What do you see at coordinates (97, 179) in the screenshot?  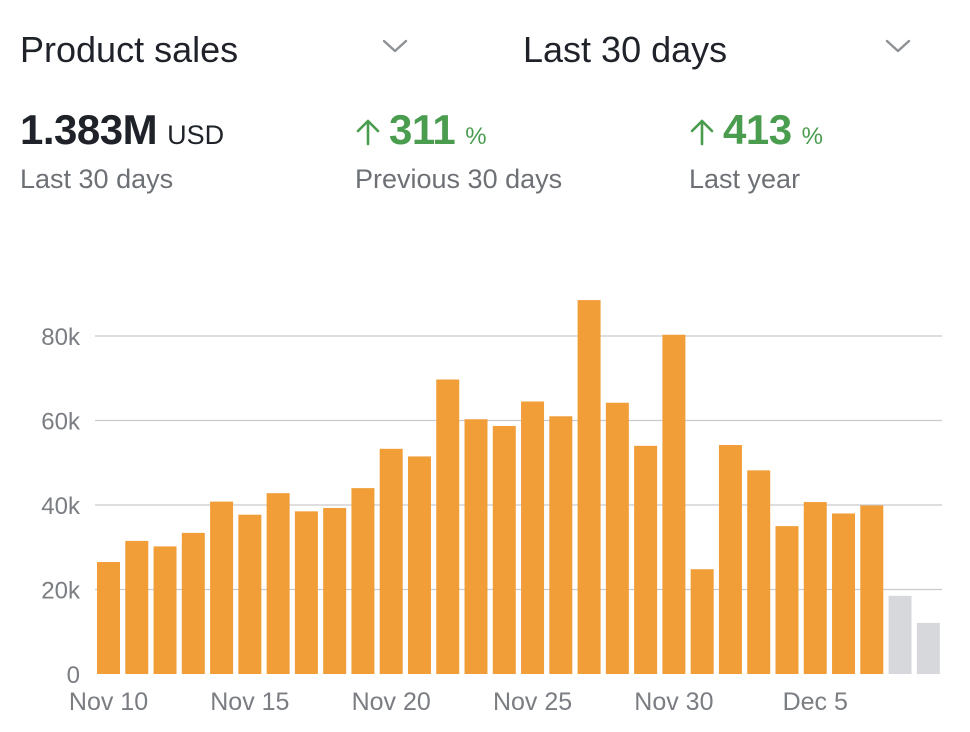 I see `total-sales-caption: Last 30 days` at bounding box center [97, 179].